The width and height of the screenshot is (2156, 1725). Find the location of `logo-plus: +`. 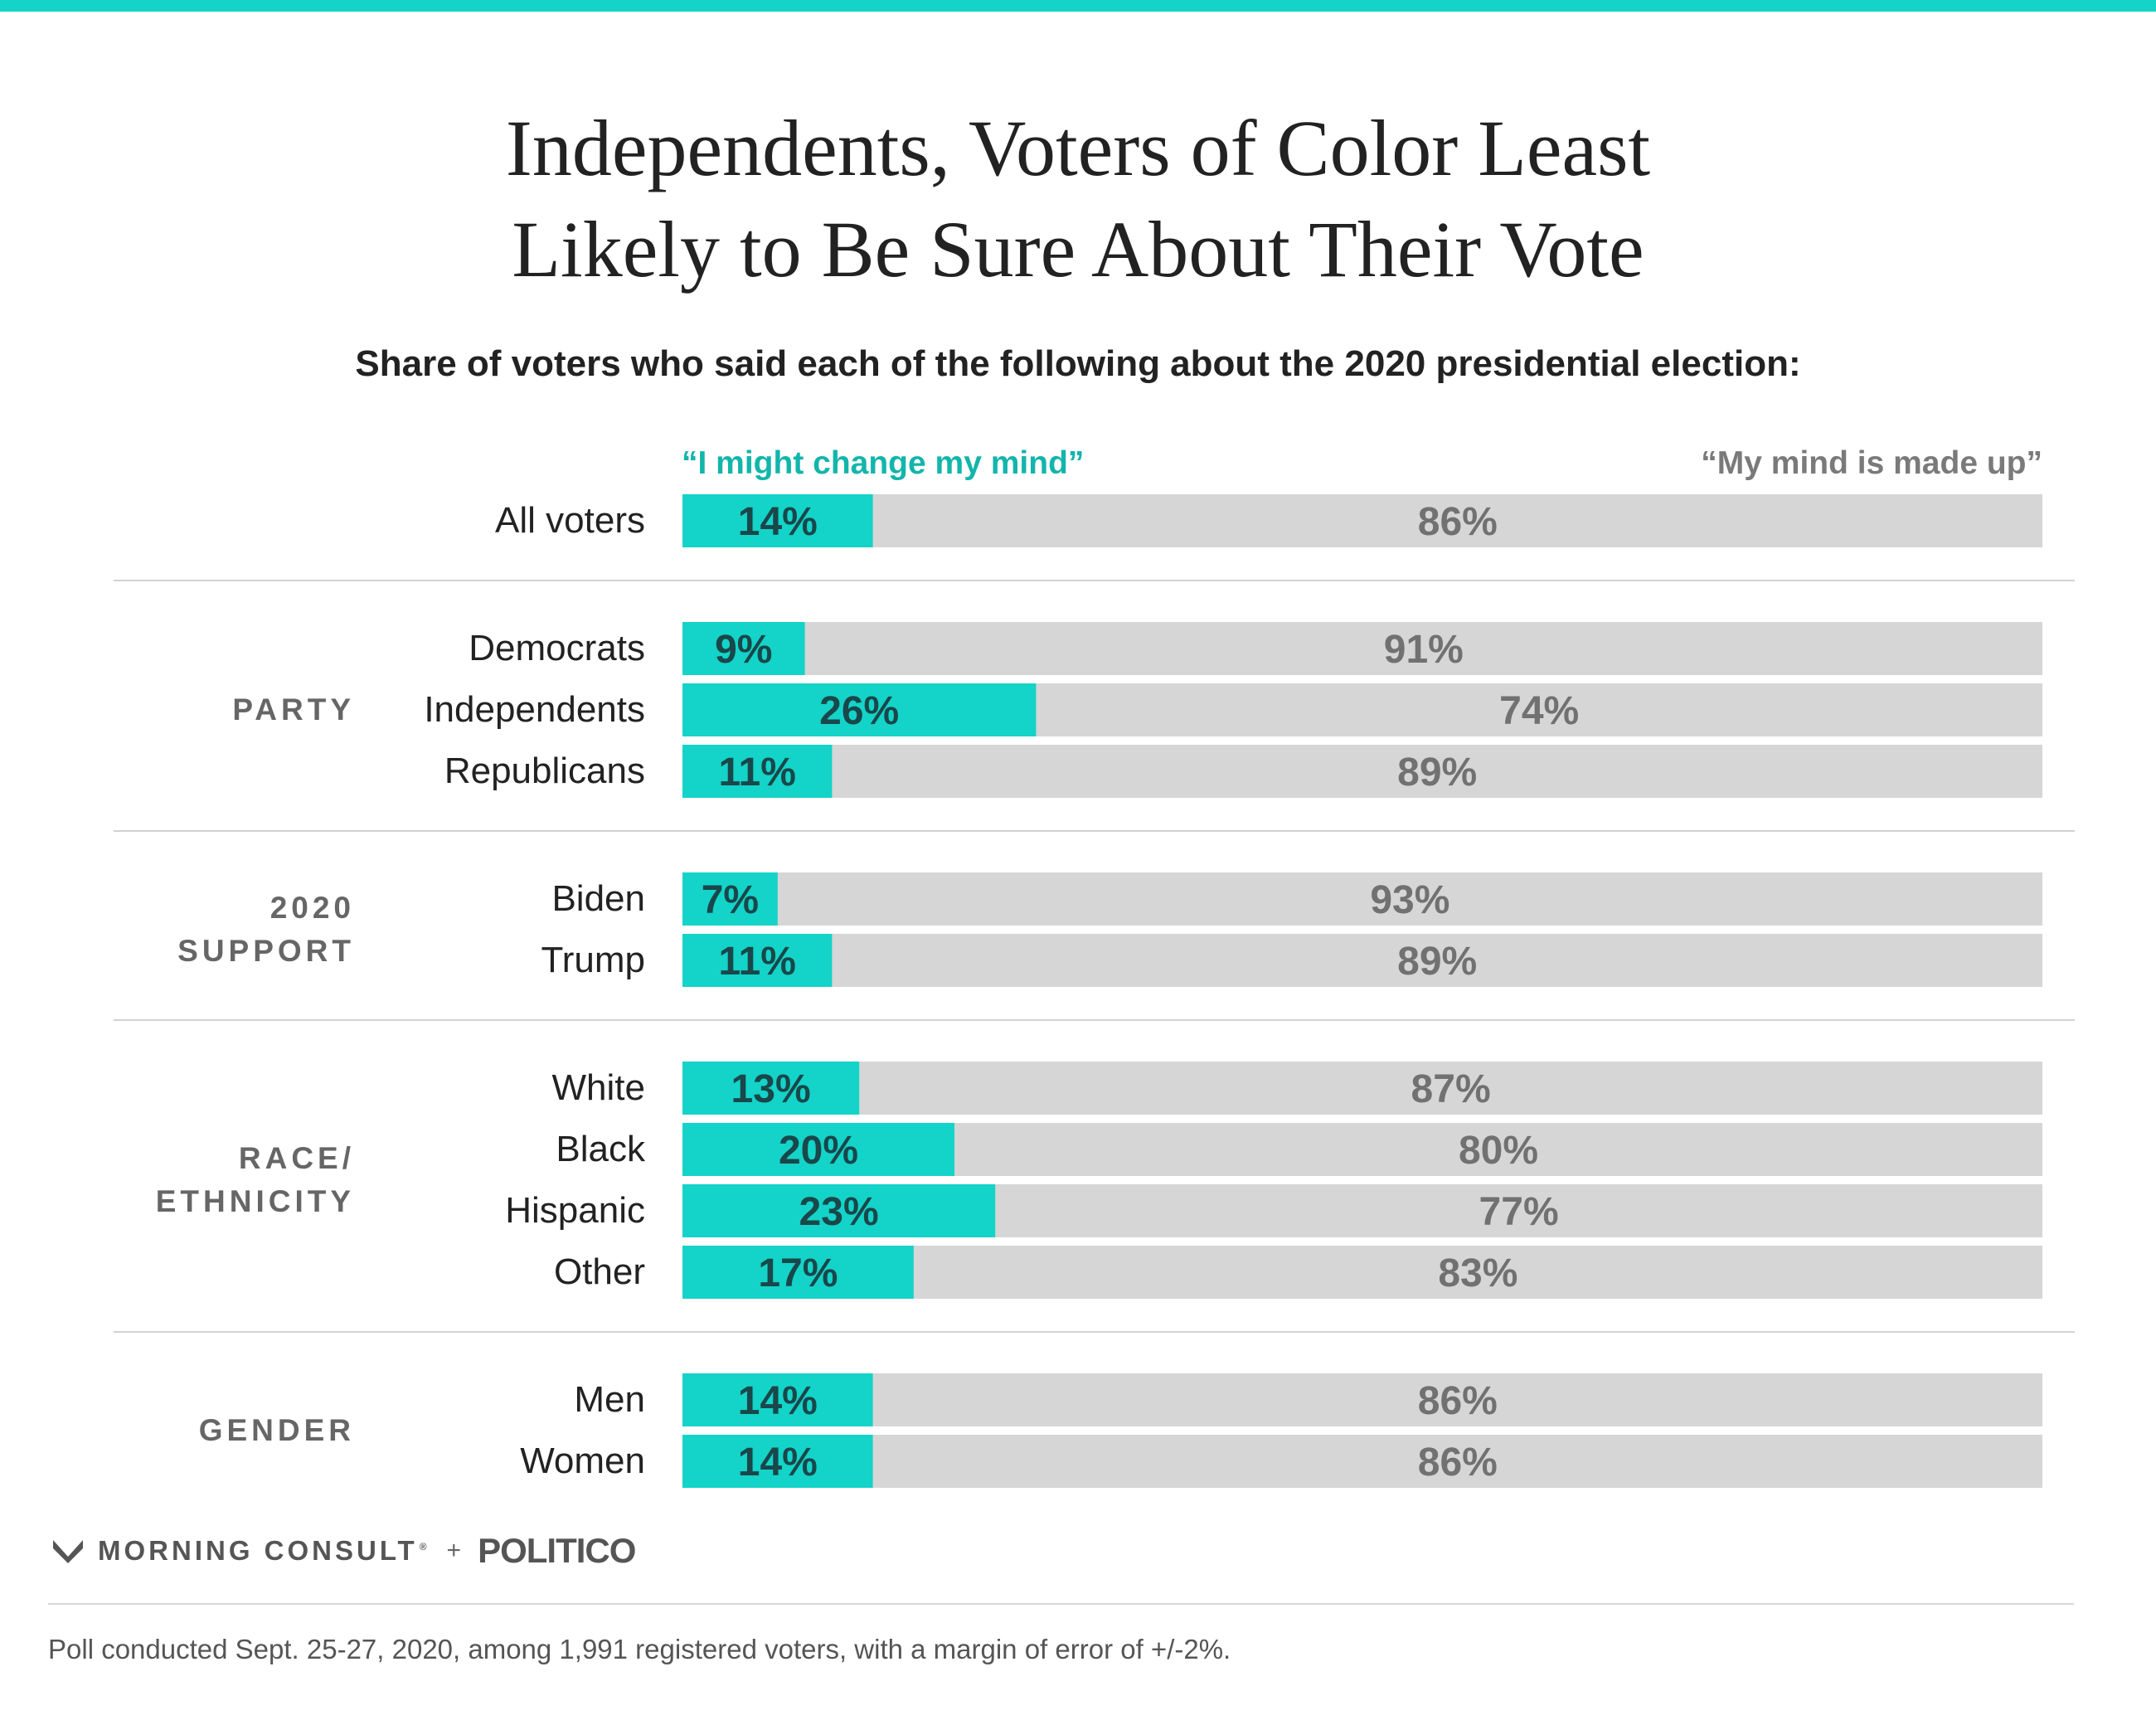

logo-plus: + is located at coordinates (454, 1551).